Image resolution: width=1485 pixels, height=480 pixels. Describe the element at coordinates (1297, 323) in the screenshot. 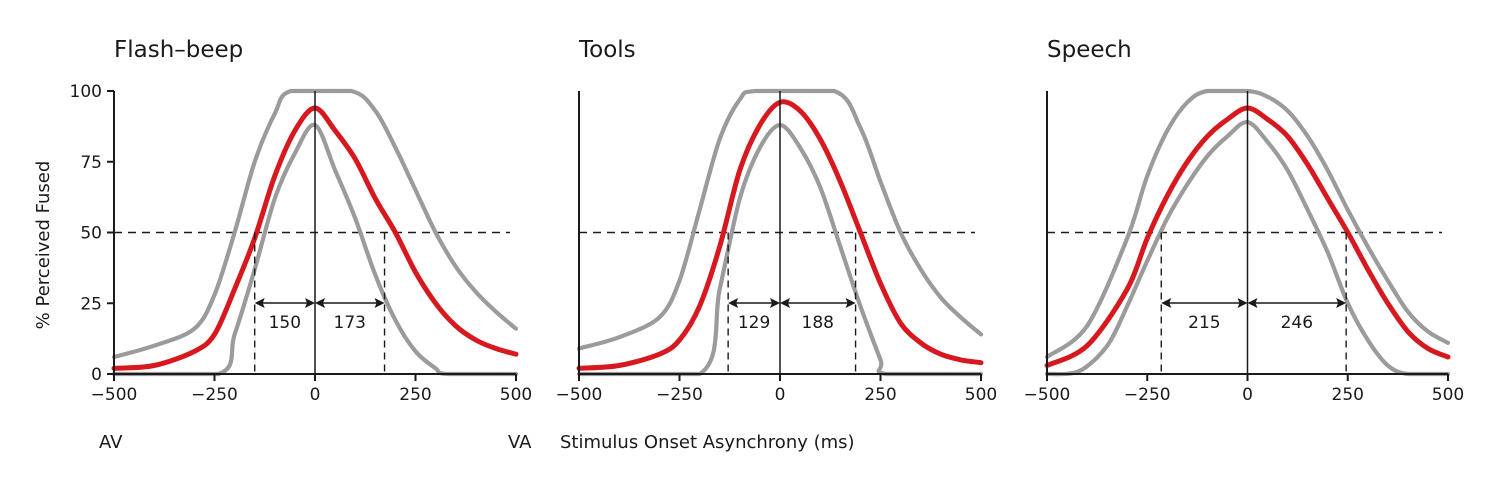

I see `window-right-label: 246` at that location.